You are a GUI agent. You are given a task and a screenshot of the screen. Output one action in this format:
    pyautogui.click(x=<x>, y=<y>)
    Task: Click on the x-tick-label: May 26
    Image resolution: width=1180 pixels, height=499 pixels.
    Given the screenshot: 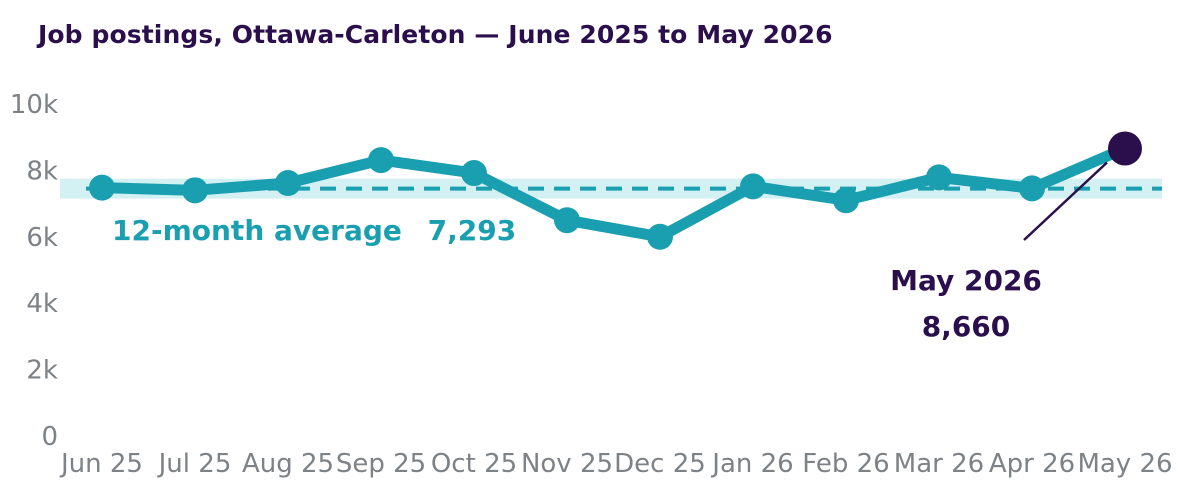 What is the action you would take?
    pyautogui.click(x=1124, y=464)
    